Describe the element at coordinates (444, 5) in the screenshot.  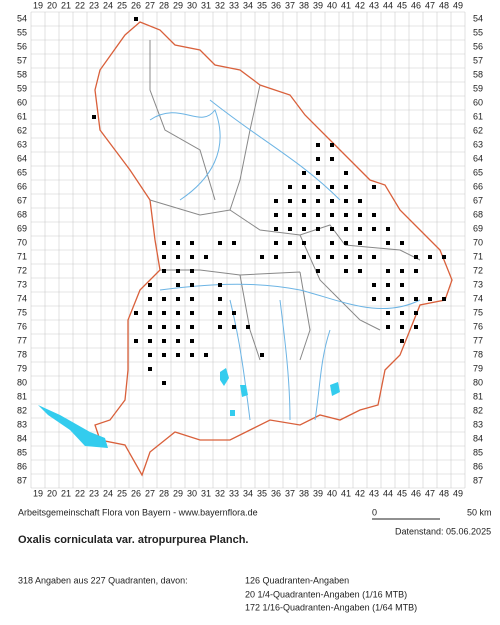
I see `column-label: 48` at that location.